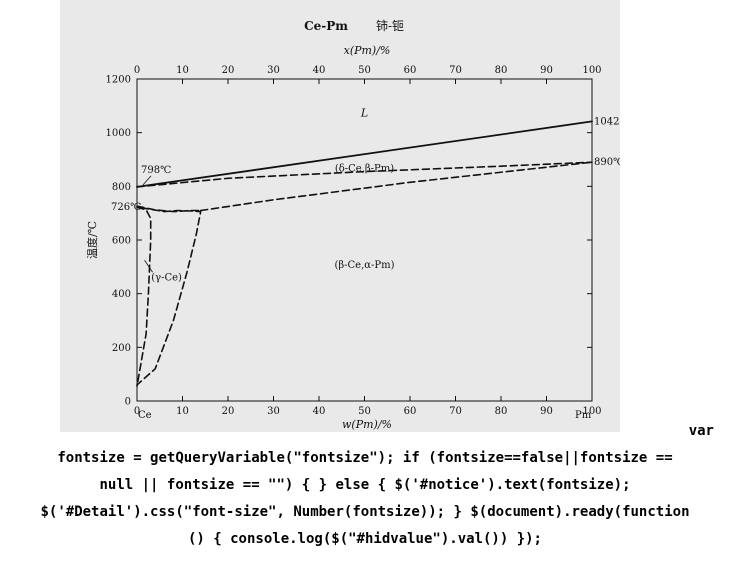  I want to click on bottom-tick-label: 70, so click(455, 411).